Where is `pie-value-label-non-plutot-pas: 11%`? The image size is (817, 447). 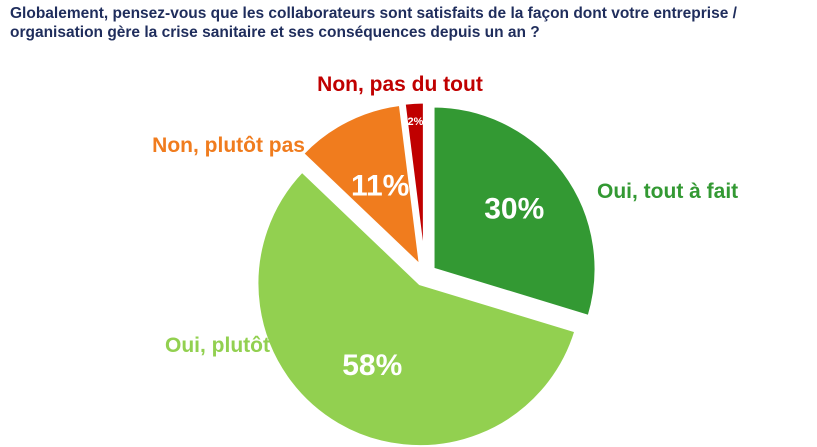 pie-value-label-non-plutot-pas: 11% is located at coordinates (380, 186).